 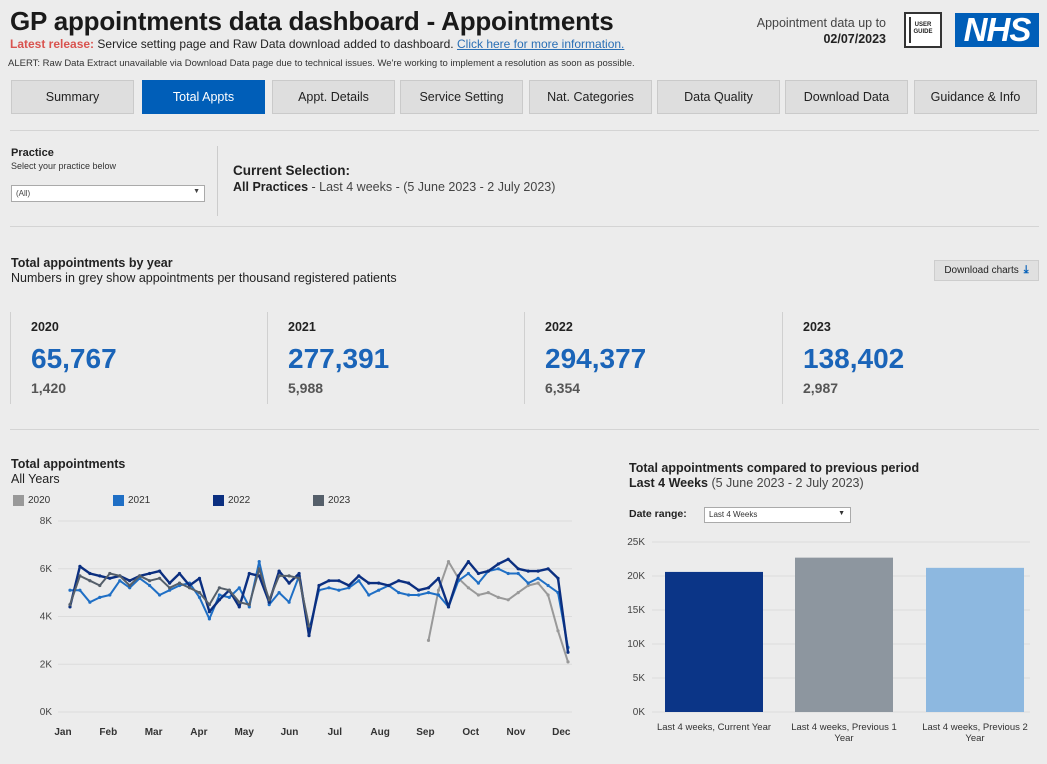 What do you see at coordinates (31, 500) in the screenshot?
I see `legend-item-2020: 2020` at bounding box center [31, 500].